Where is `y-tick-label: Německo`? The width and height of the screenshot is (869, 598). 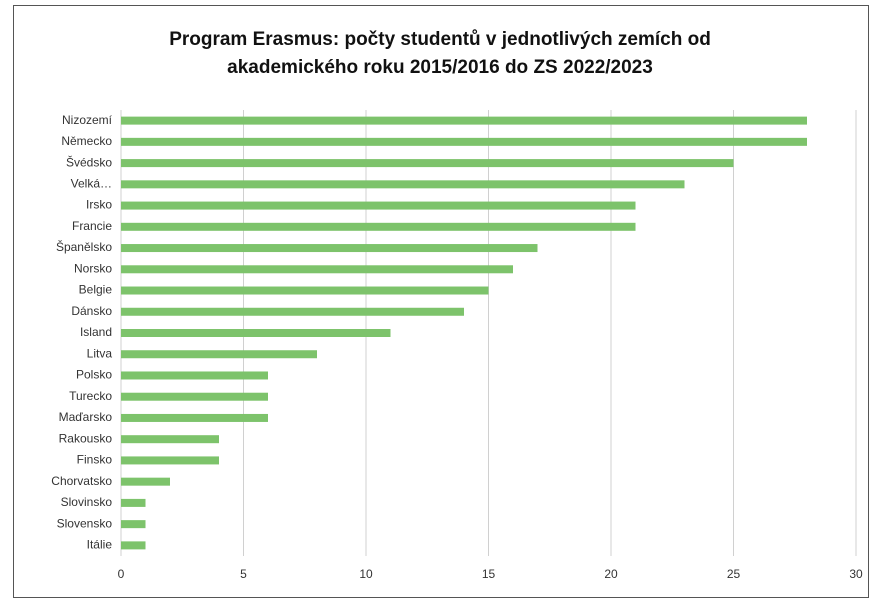
y-tick-label: Německo is located at coordinates (86, 141).